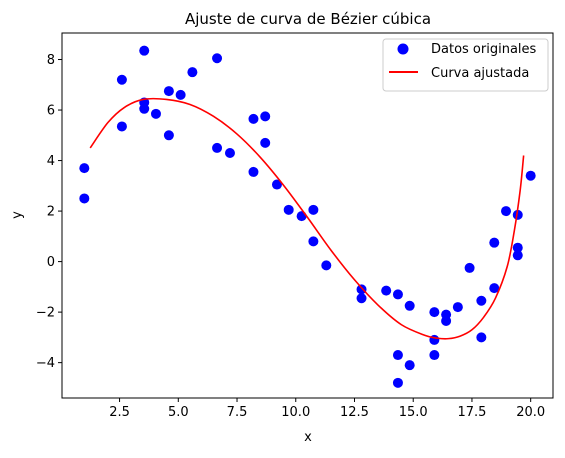 The height and width of the screenshot is (458, 565). Describe the element at coordinates (237, 412) in the screenshot. I see `x-tick-label: 7.5` at that location.